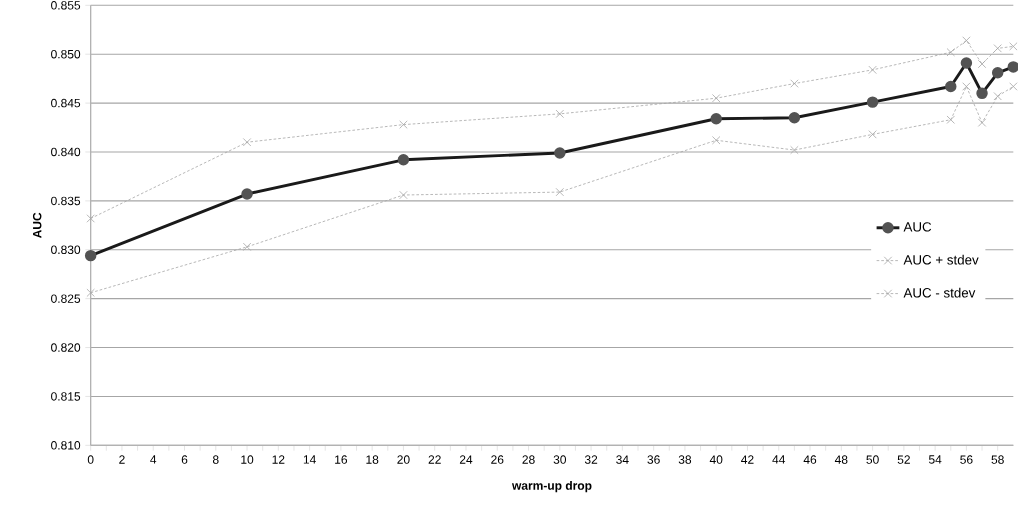 The height and width of the screenshot is (520, 1018). What do you see at coordinates (66, 347) in the screenshot?
I see `y-tick-label: 0.820` at bounding box center [66, 347].